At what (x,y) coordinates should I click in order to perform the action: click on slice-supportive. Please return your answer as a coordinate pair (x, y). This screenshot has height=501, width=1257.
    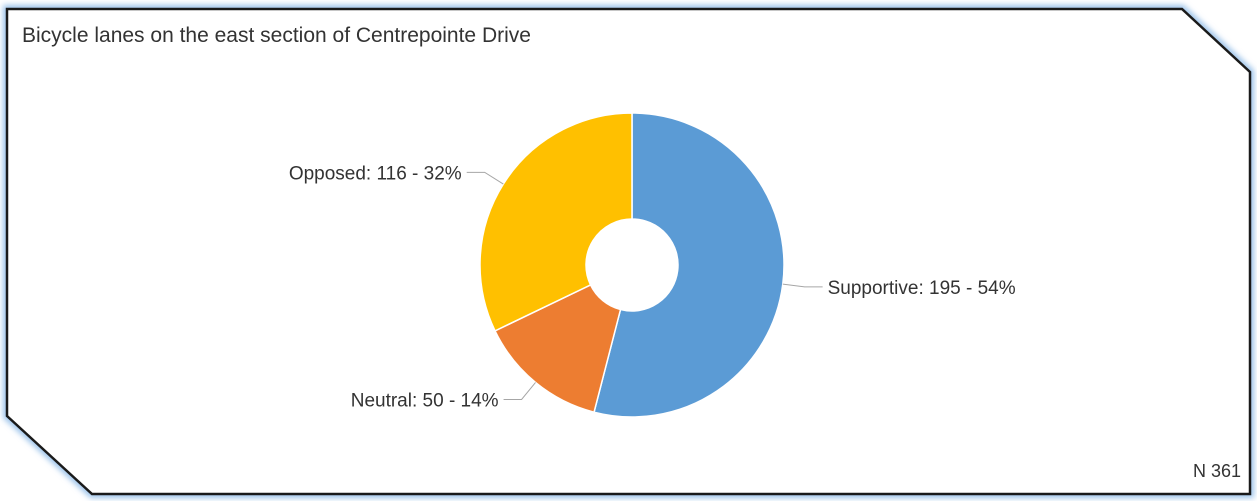
    Looking at the image, I should click on (689, 265).